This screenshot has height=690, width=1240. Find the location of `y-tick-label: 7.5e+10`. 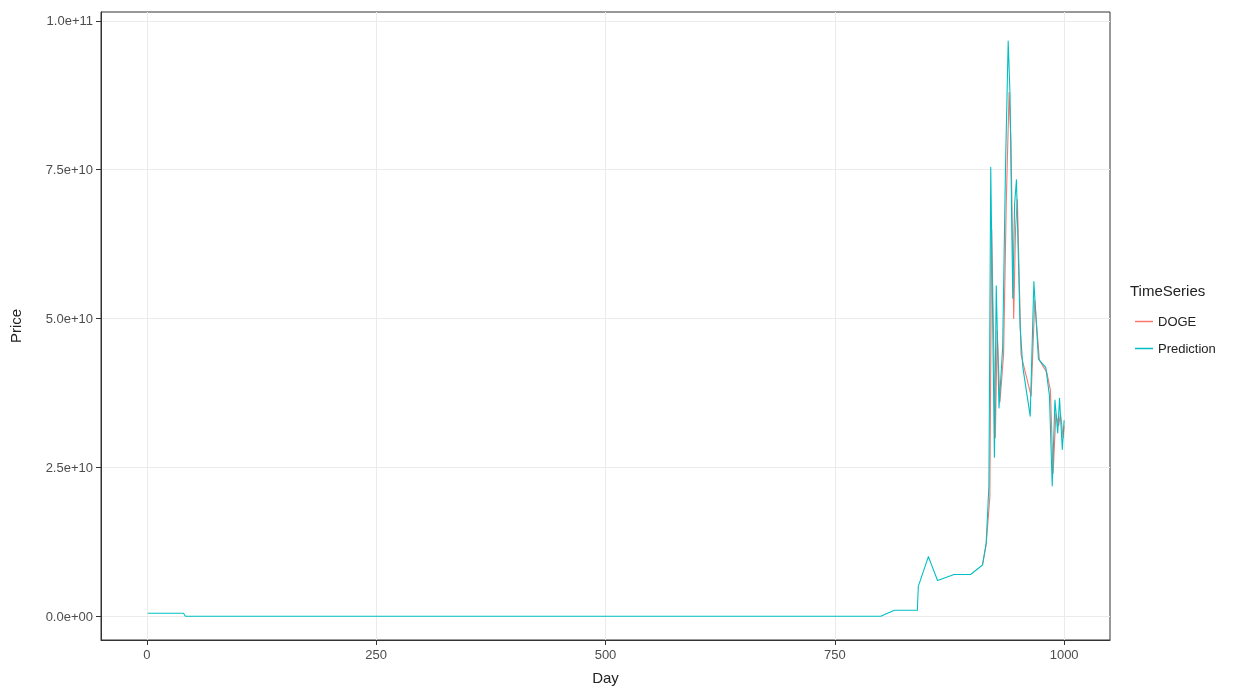

y-tick-label: 7.5e+10 is located at coordinates (69, 170).